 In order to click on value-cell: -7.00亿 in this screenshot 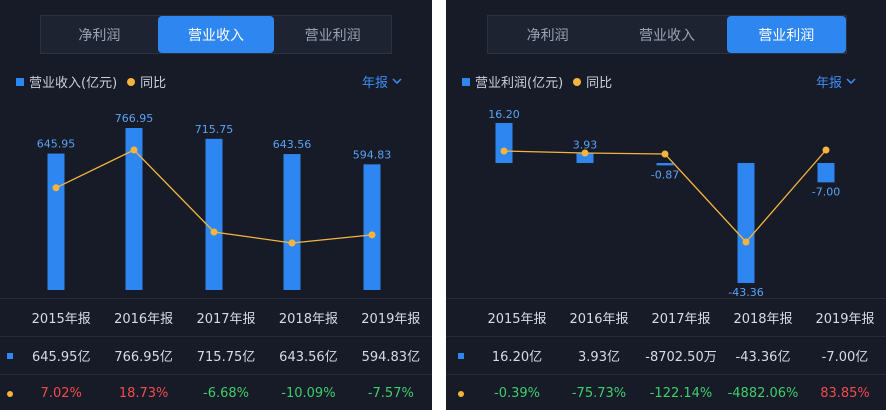, I will do `click(845, 357)`.